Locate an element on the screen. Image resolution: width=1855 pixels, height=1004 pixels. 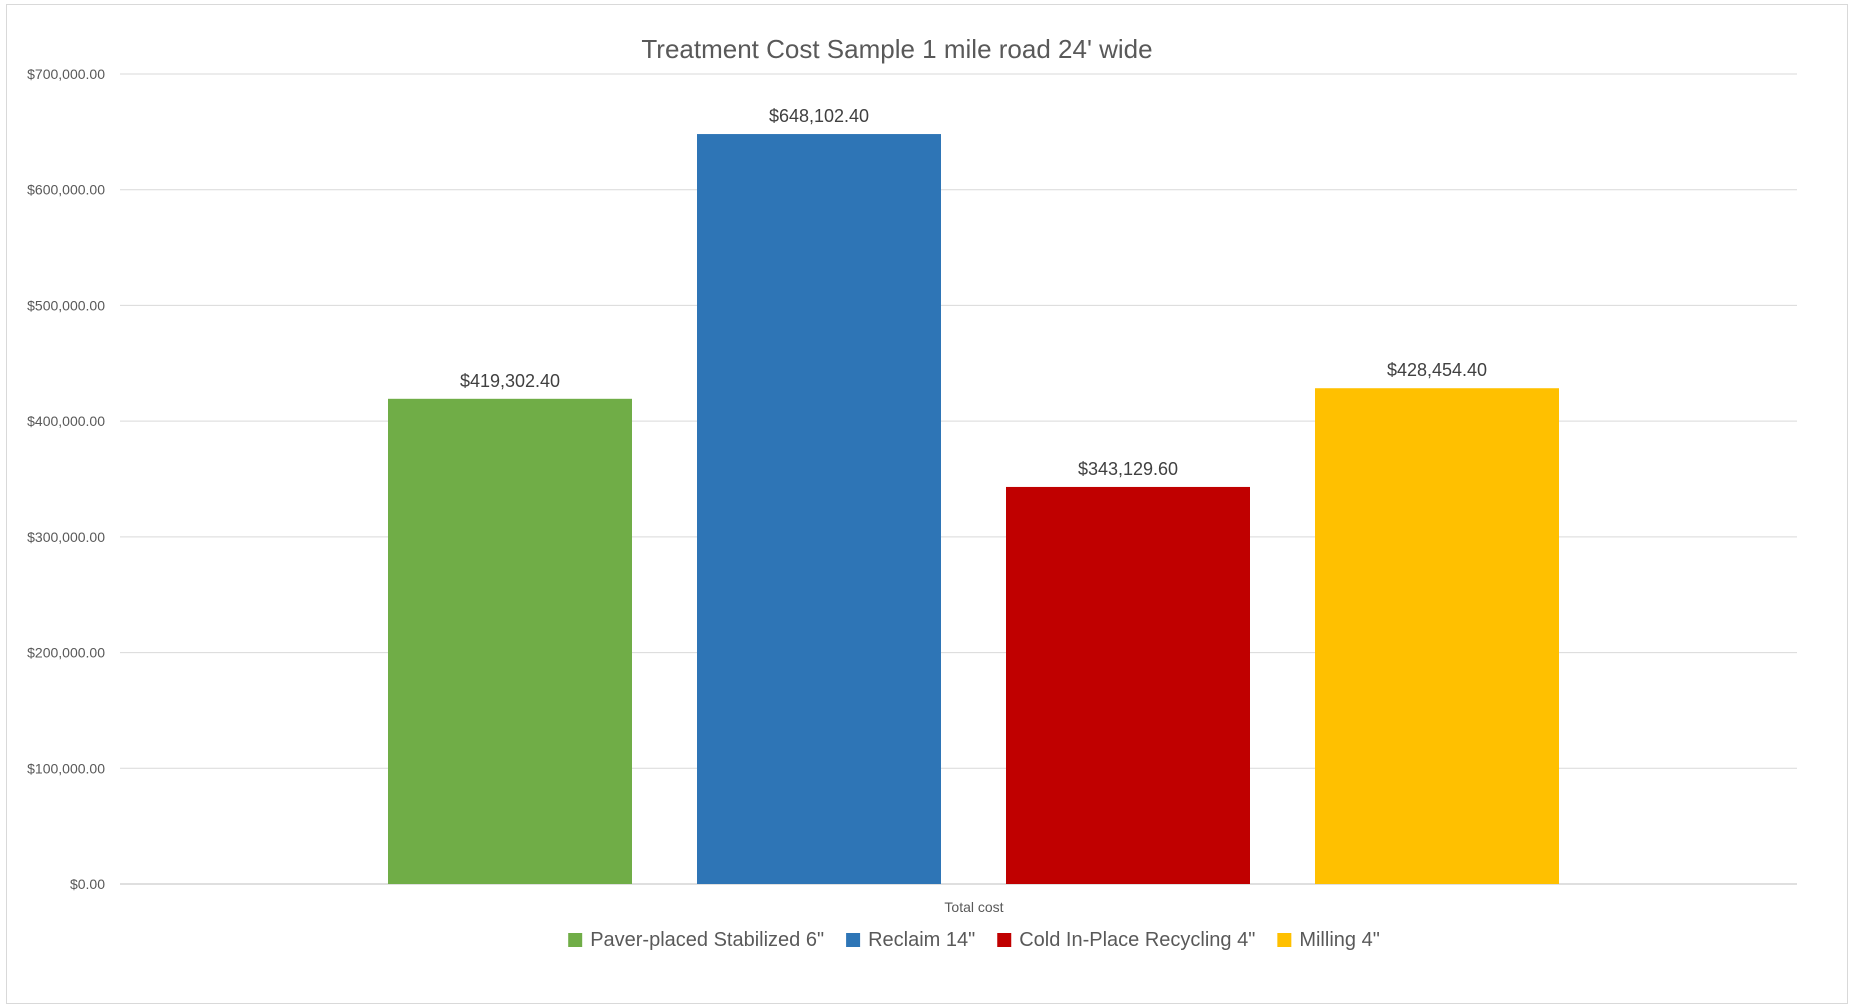
y-tick-label: $700,000.00 is located at coordinates (66, 74).